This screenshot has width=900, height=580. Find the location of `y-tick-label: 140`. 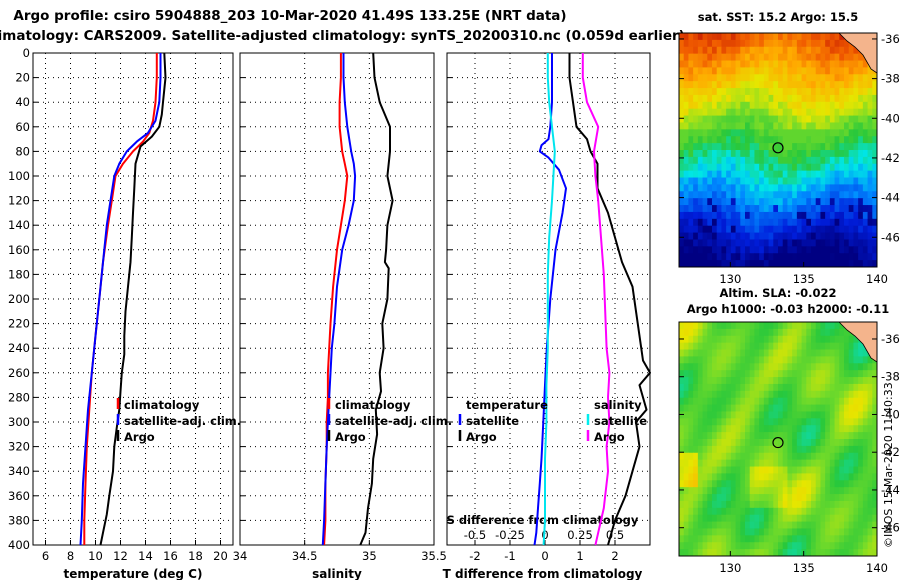

y-tick-label: 140 is located at coordinates (19, 225).